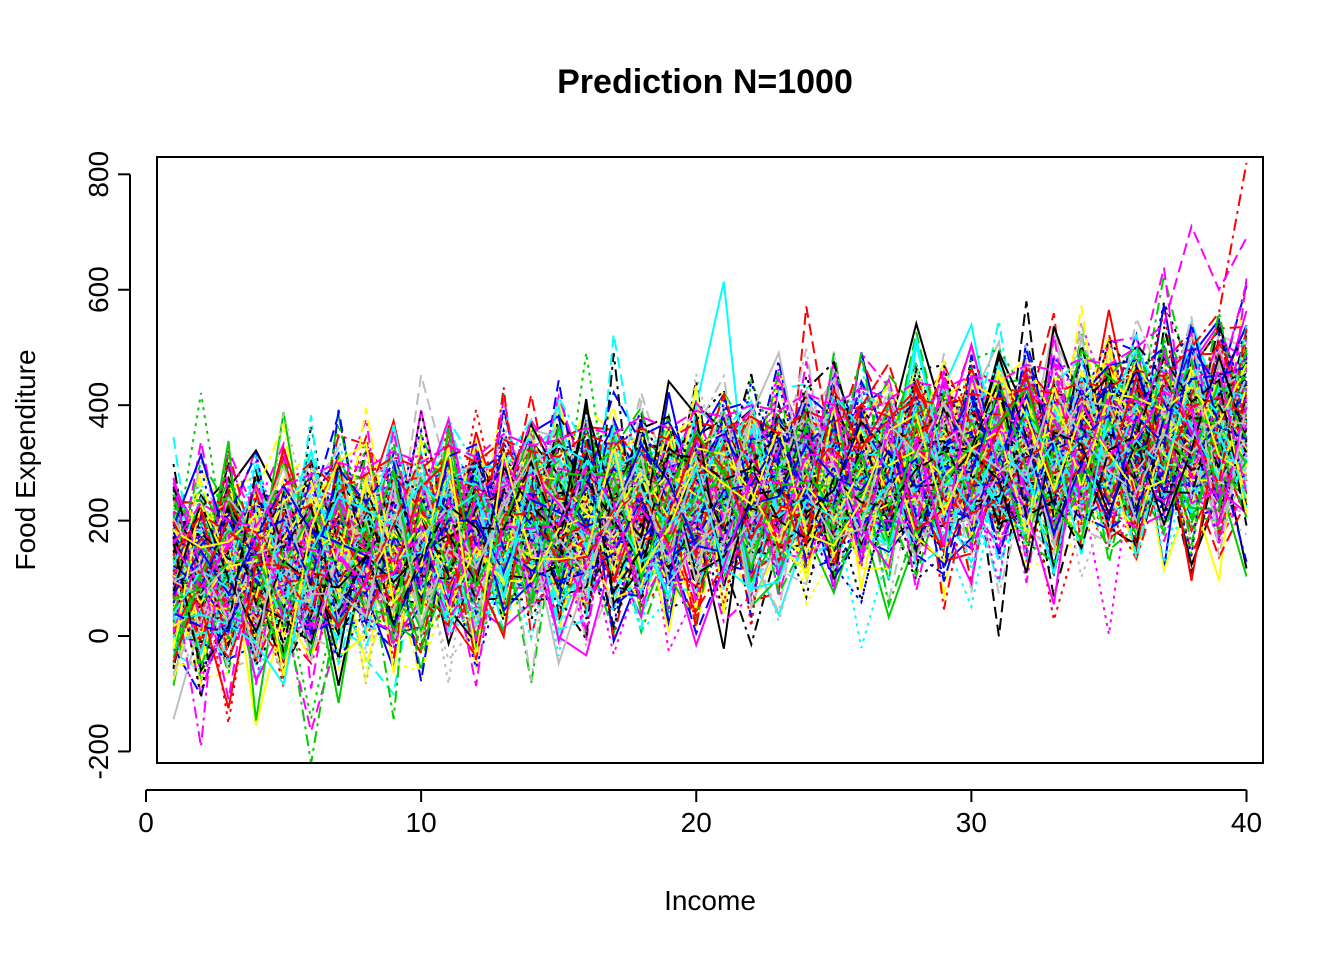 This screenshot has width=1344, height=965. Describe the element at coordinates (98, 751) in the screenshot. I see `y-tick-label: -200` at that location.